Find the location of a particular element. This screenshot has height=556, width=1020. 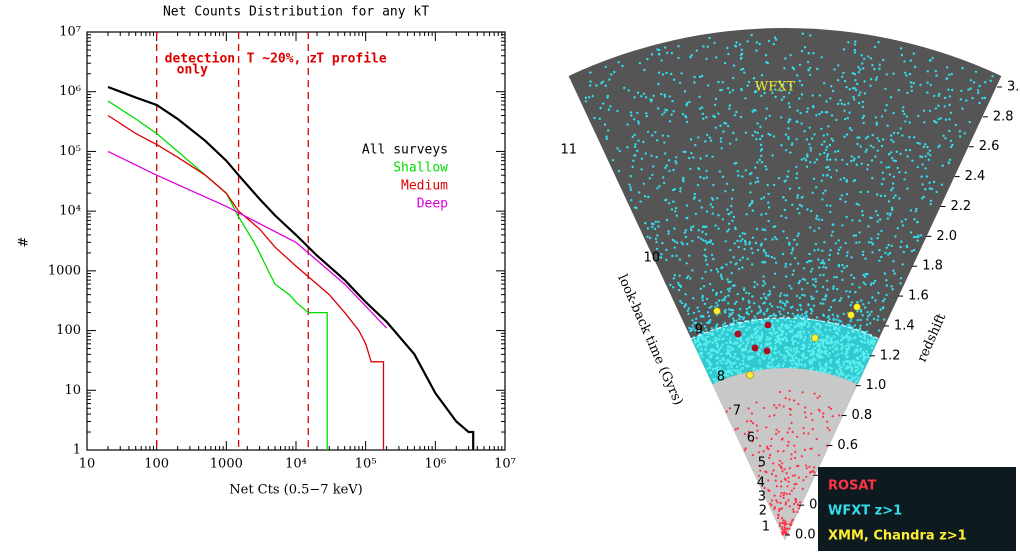

cone-title: WFXT is located at coordinates (775, 87).